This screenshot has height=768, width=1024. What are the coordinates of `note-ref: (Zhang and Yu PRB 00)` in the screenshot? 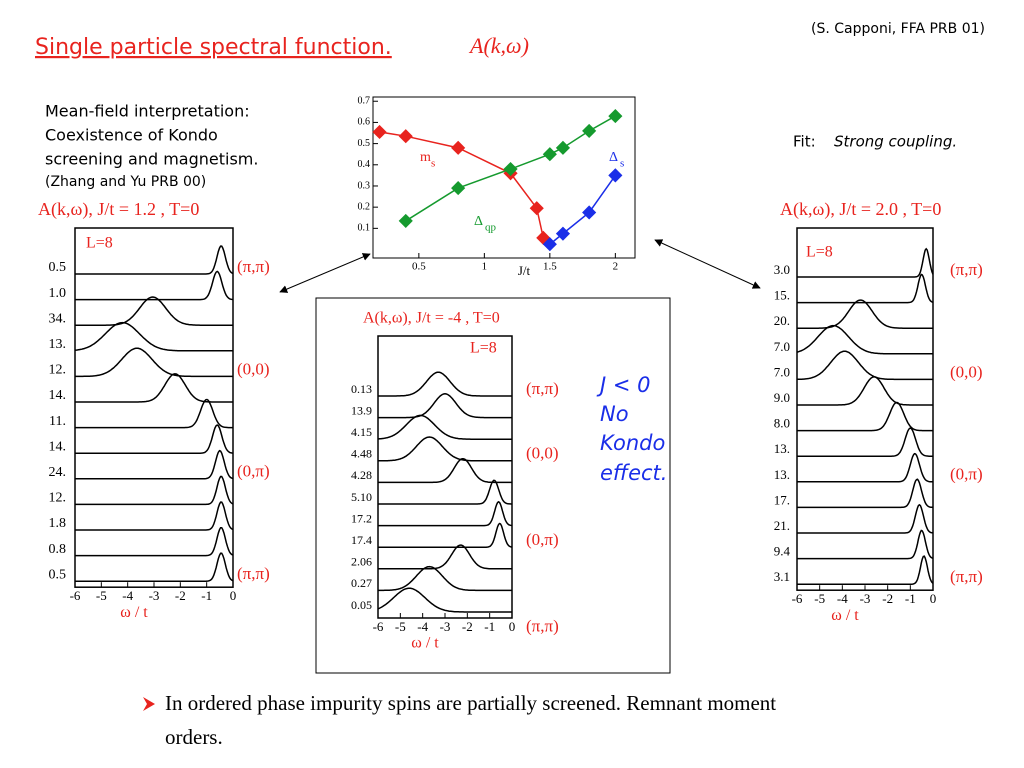 It's located at (125, 182).